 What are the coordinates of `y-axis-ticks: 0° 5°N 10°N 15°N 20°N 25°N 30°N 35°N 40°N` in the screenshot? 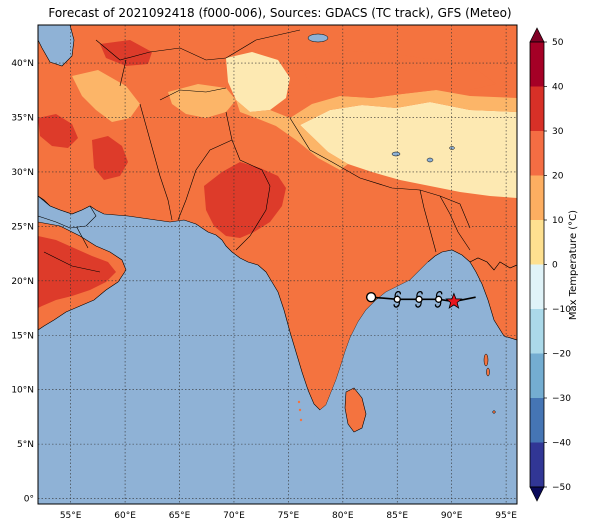 It's located at (22, 281).